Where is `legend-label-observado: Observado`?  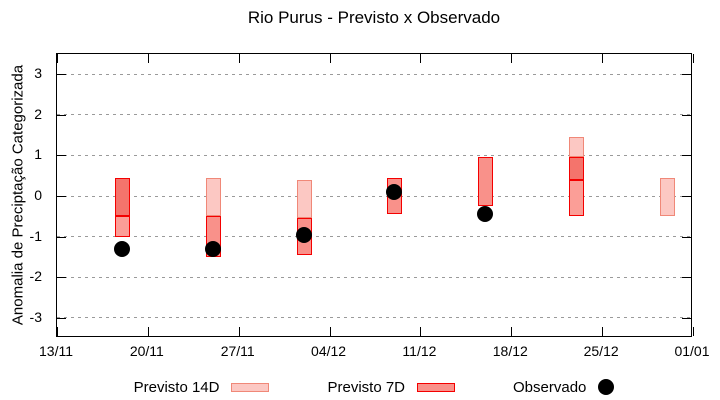 legend-label-observado: Observado is located at coordinates (550, 387).